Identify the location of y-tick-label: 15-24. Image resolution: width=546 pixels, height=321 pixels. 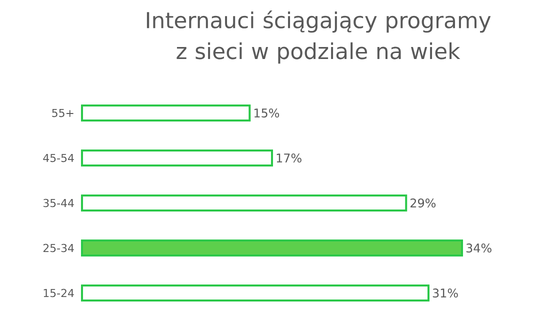
(59, 293).